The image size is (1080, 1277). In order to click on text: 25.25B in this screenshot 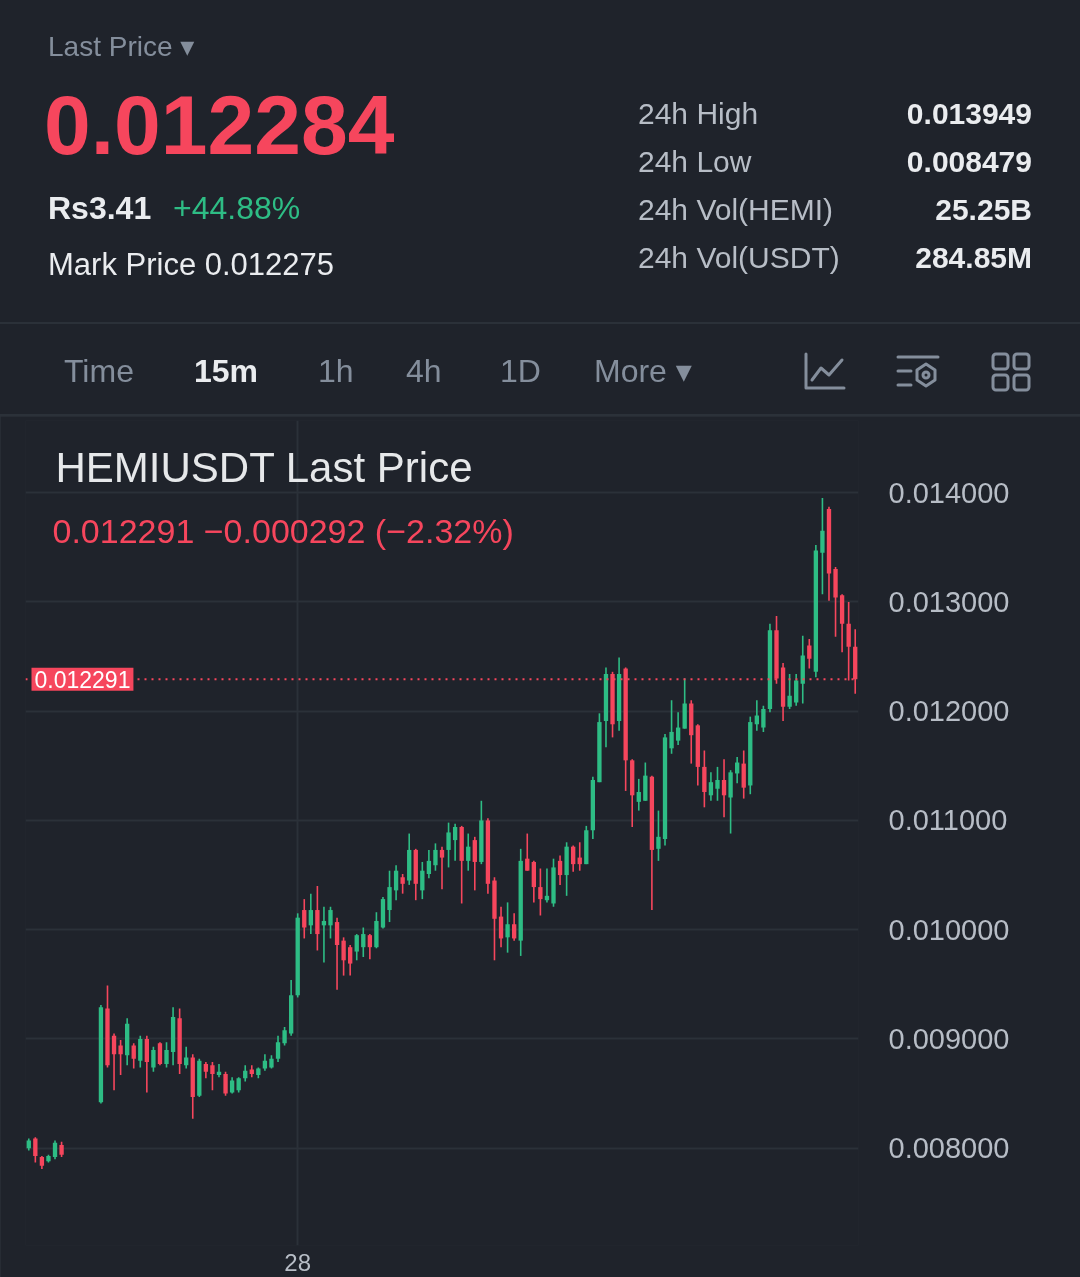, I will do `click(983, 210)`.